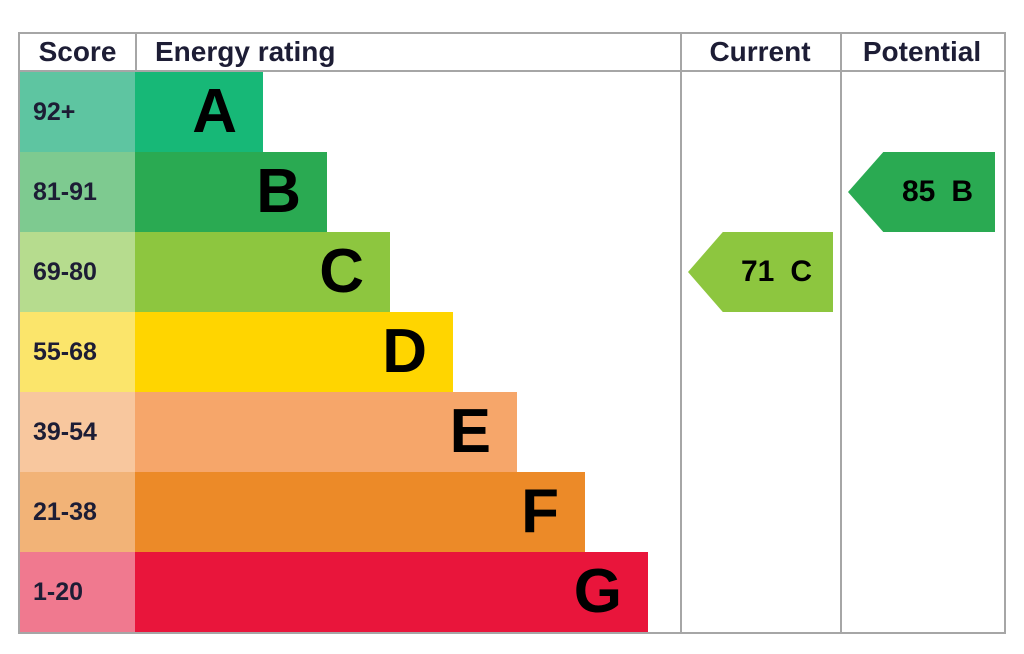  What do you see at coordinates (77, 352) in the screenshot?
I see `band-score-range: 55-68` at bounding box center [77, 352].